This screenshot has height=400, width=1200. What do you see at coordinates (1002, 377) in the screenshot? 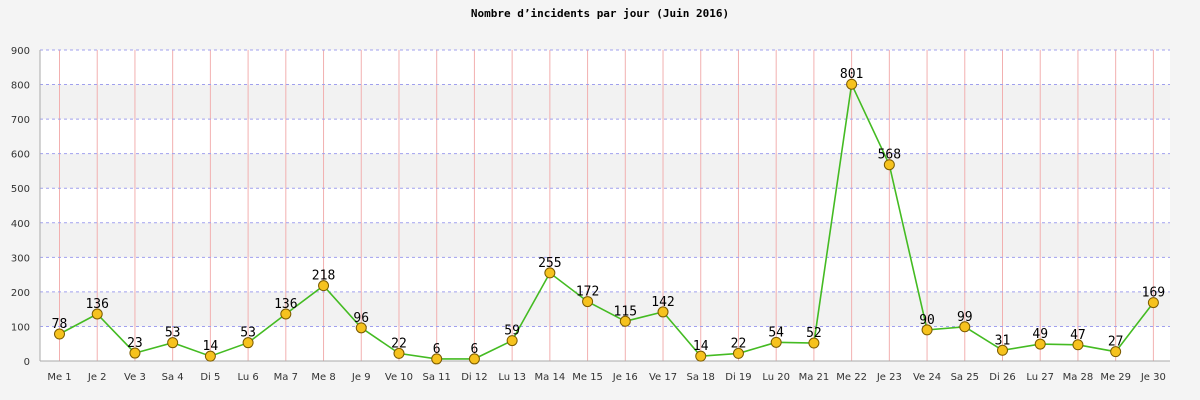
I see `x-tick-label: Di 26` at bounding box center [1002, 377].